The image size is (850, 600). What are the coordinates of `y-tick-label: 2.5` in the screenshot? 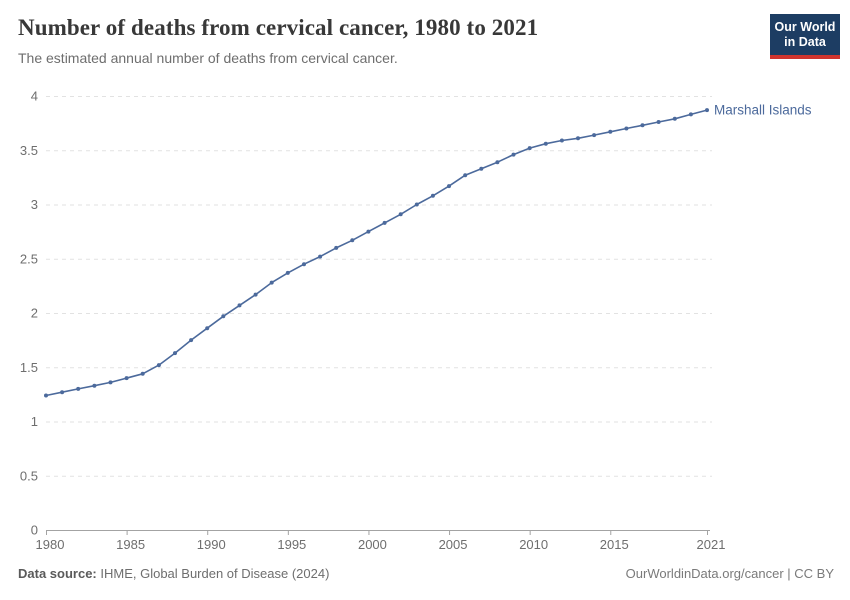 It's located at (29, 258).